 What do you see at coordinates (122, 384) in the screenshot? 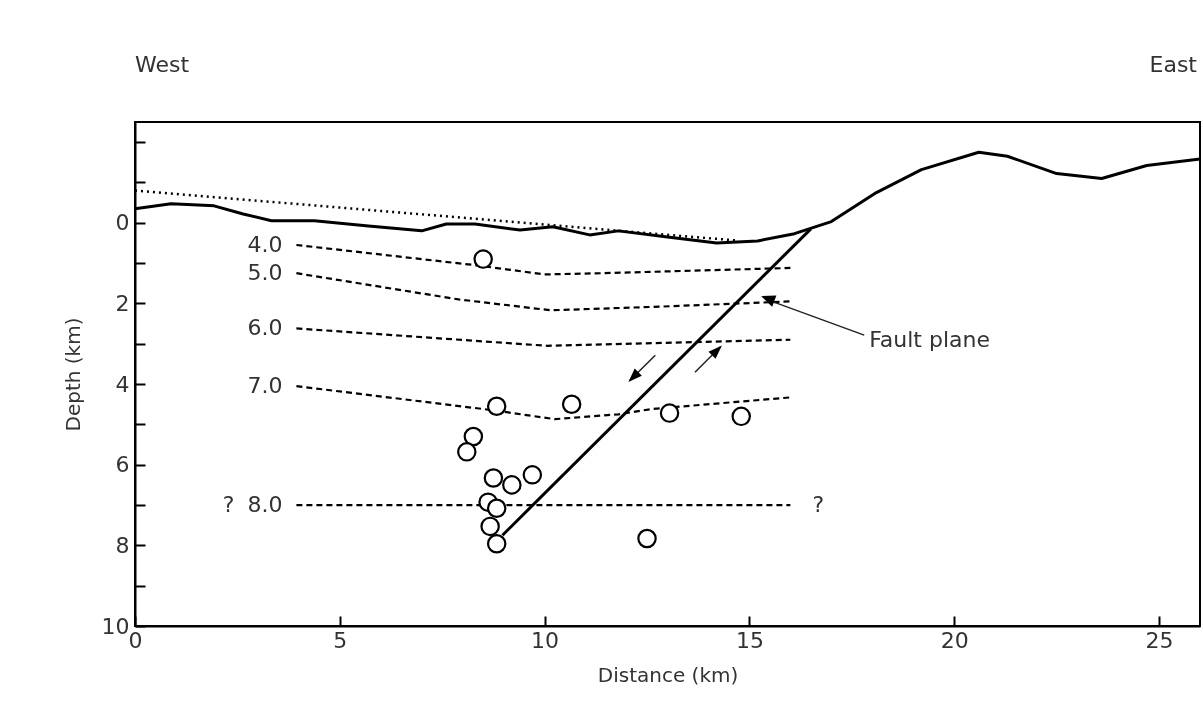
I see `y-tick-label: 4` at bounding box center [122, 384].